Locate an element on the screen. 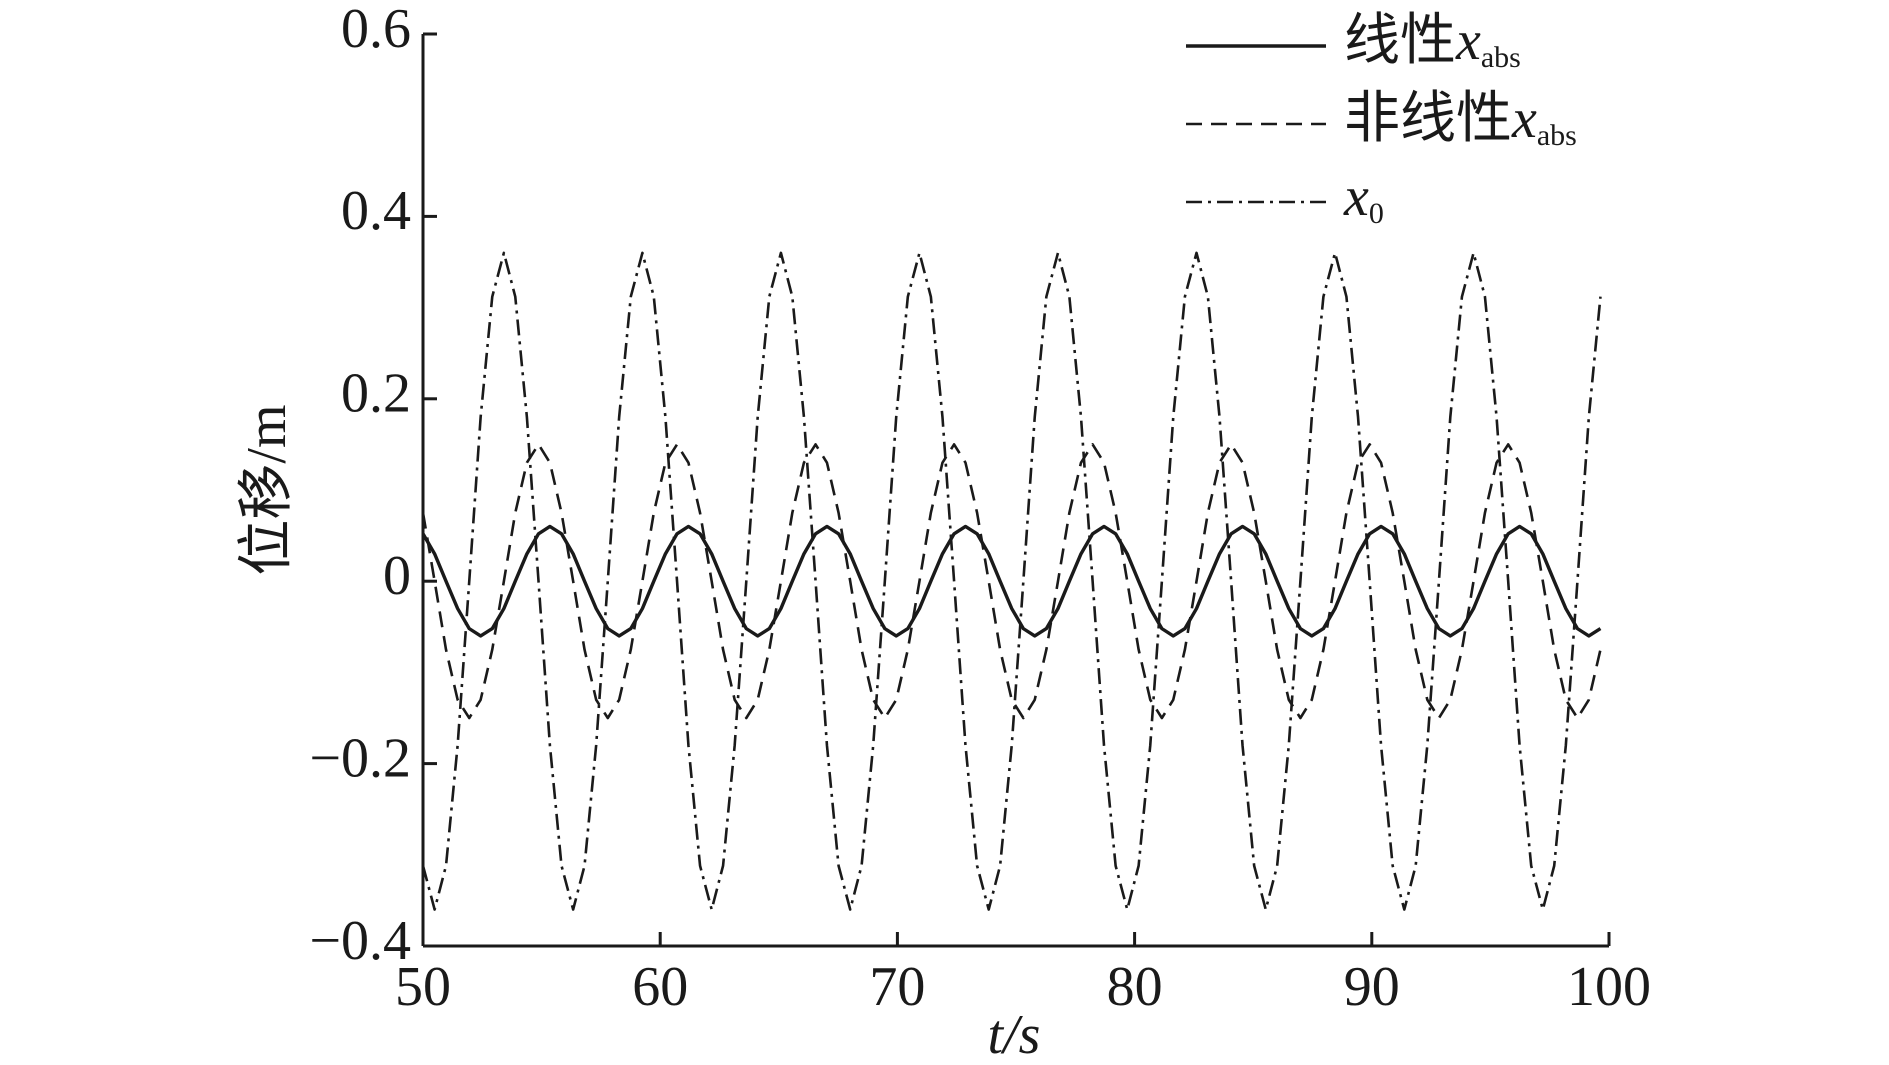  legend-label-subscript: 0 is located at coordinates (1376, 213).